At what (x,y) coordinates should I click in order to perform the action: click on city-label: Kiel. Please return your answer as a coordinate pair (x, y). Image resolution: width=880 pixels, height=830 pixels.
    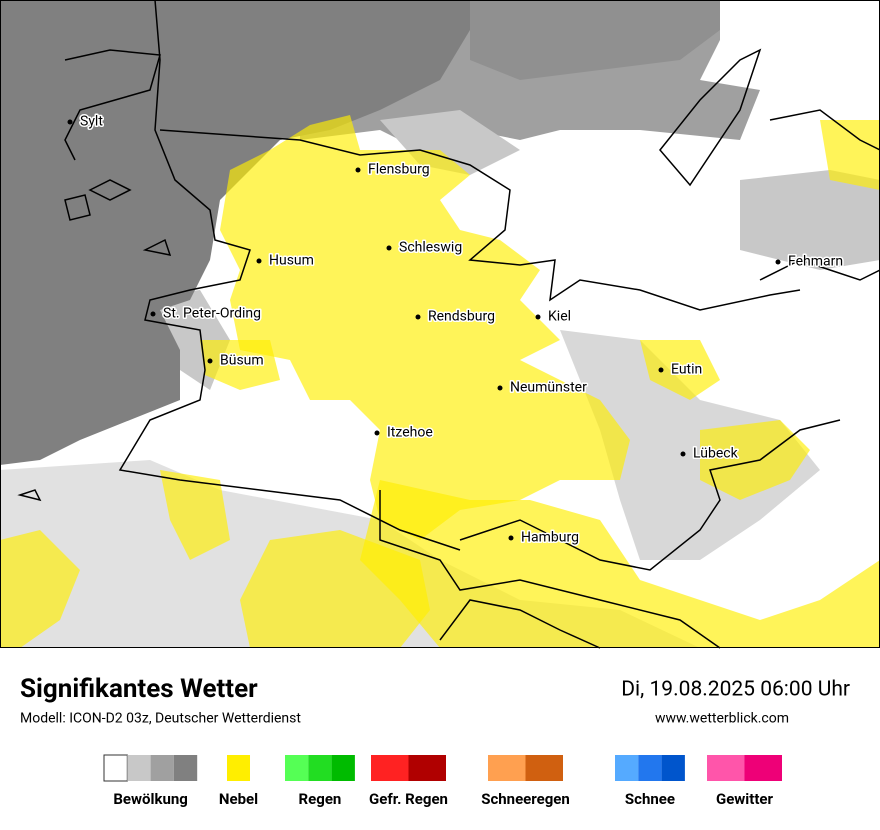
    Looking at the image, I should click on (559, 317).